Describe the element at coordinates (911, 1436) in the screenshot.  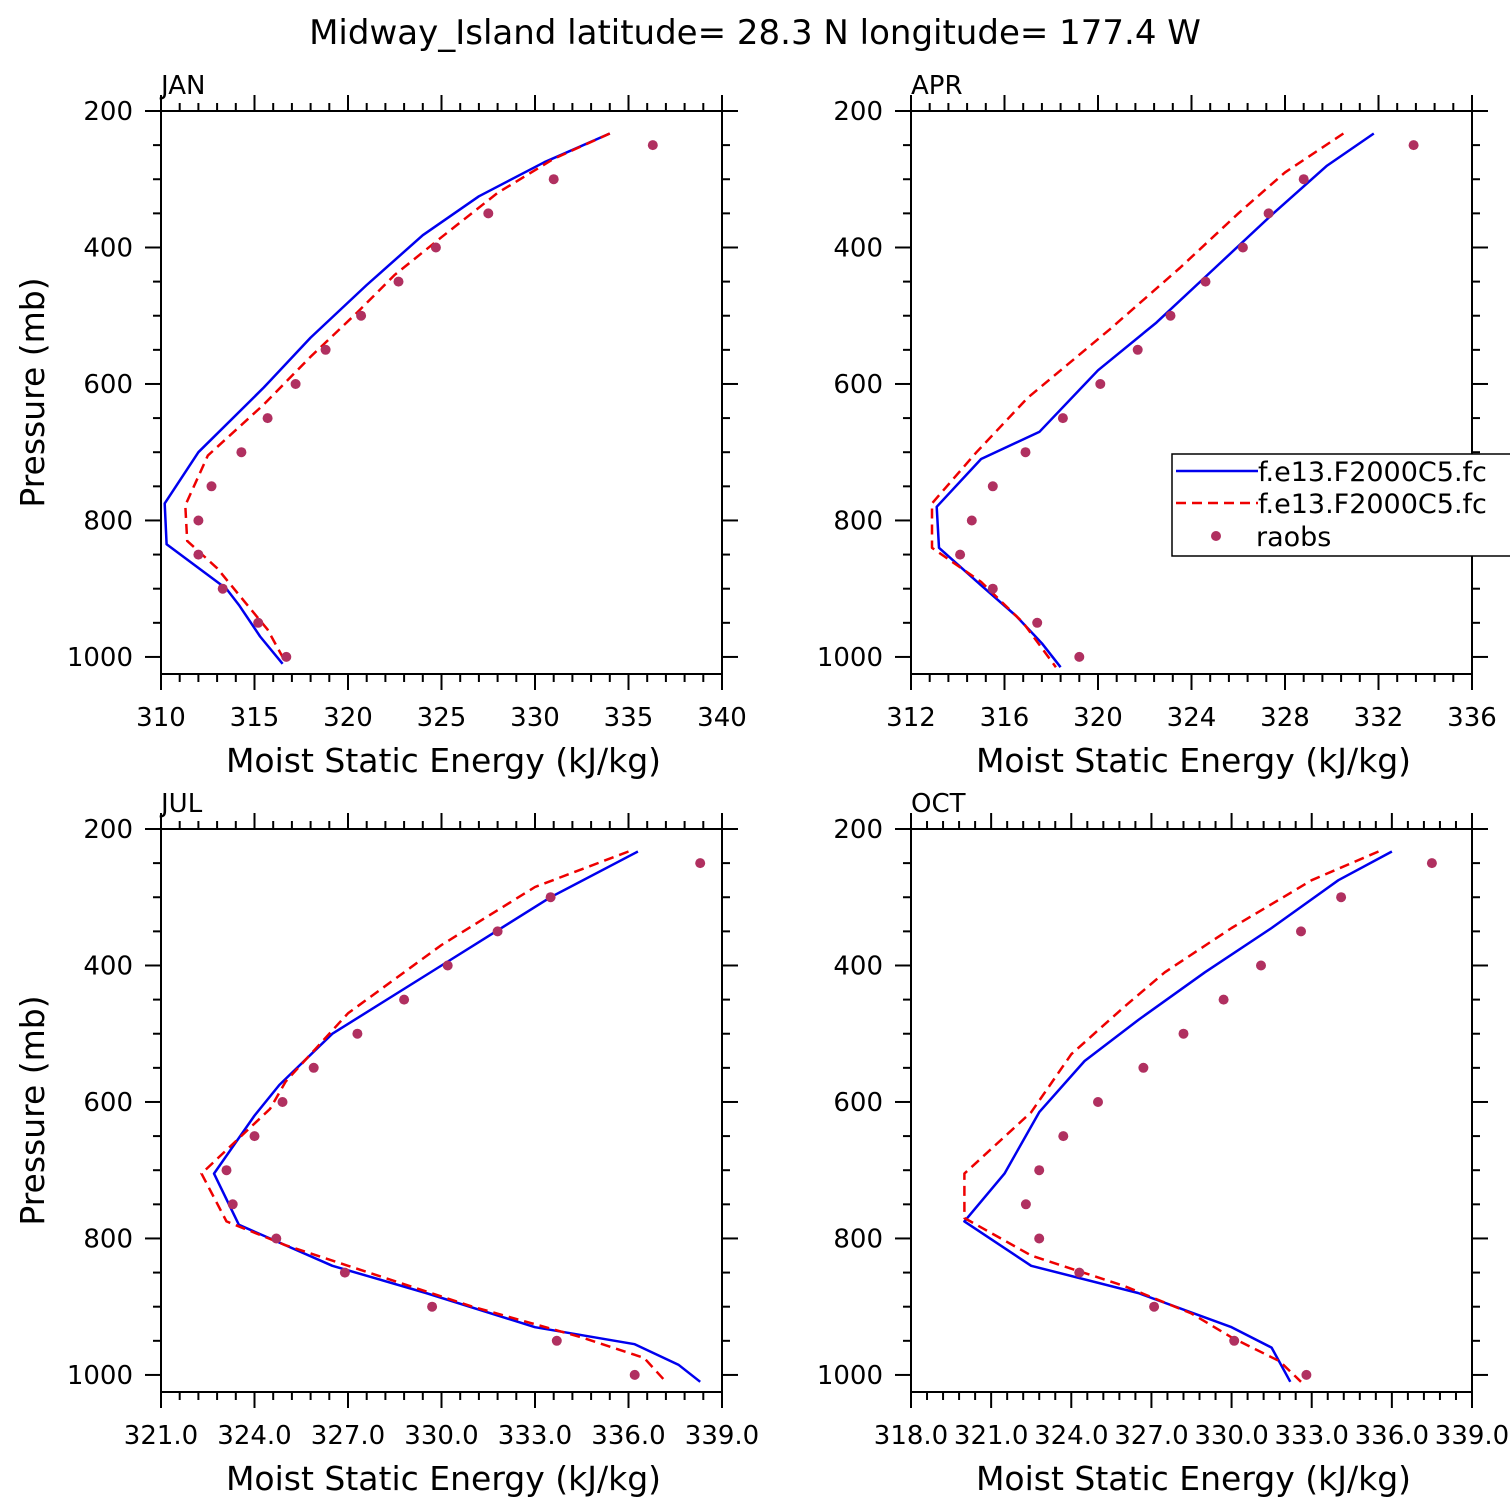
I see `x-tick-label: 318.0` at that location.